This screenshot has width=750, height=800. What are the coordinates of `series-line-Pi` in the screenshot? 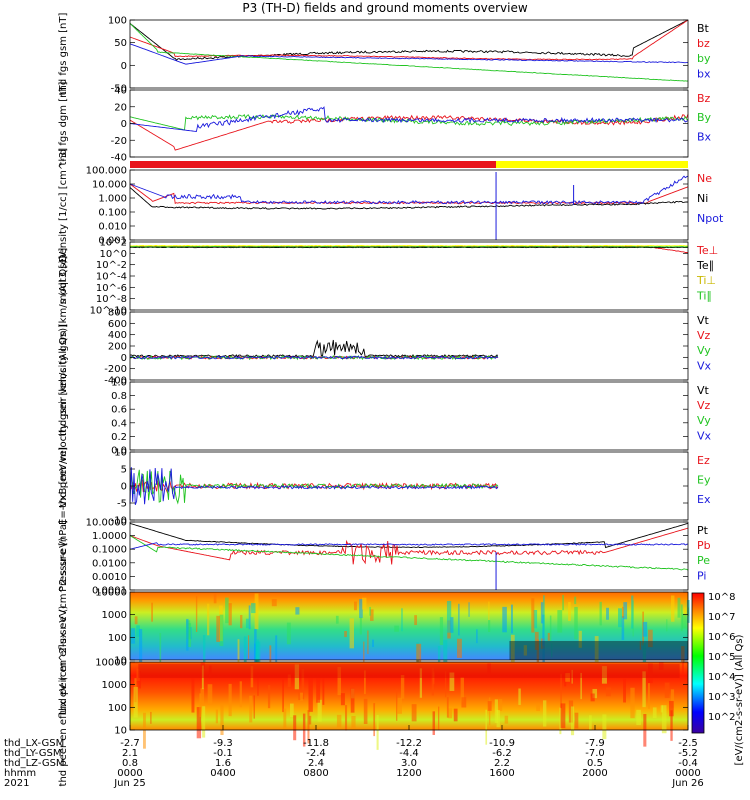 It's located at (409, 546).